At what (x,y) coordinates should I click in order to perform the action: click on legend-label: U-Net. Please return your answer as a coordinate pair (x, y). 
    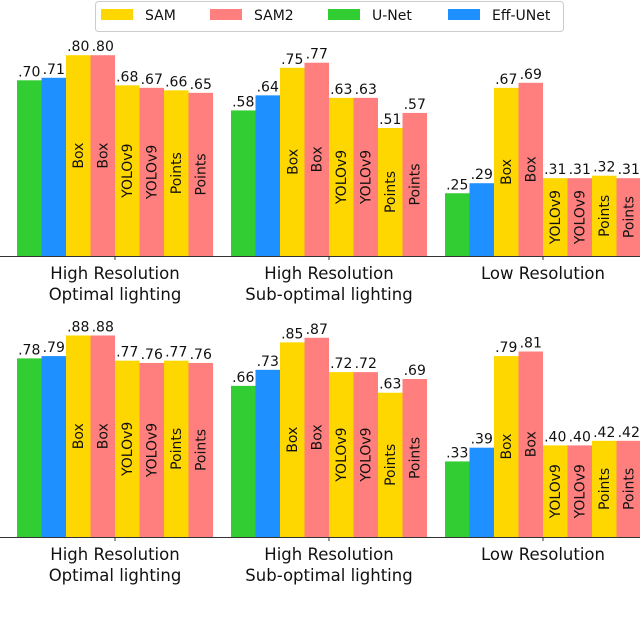
    Looking at the image, I should click on (392, 16).